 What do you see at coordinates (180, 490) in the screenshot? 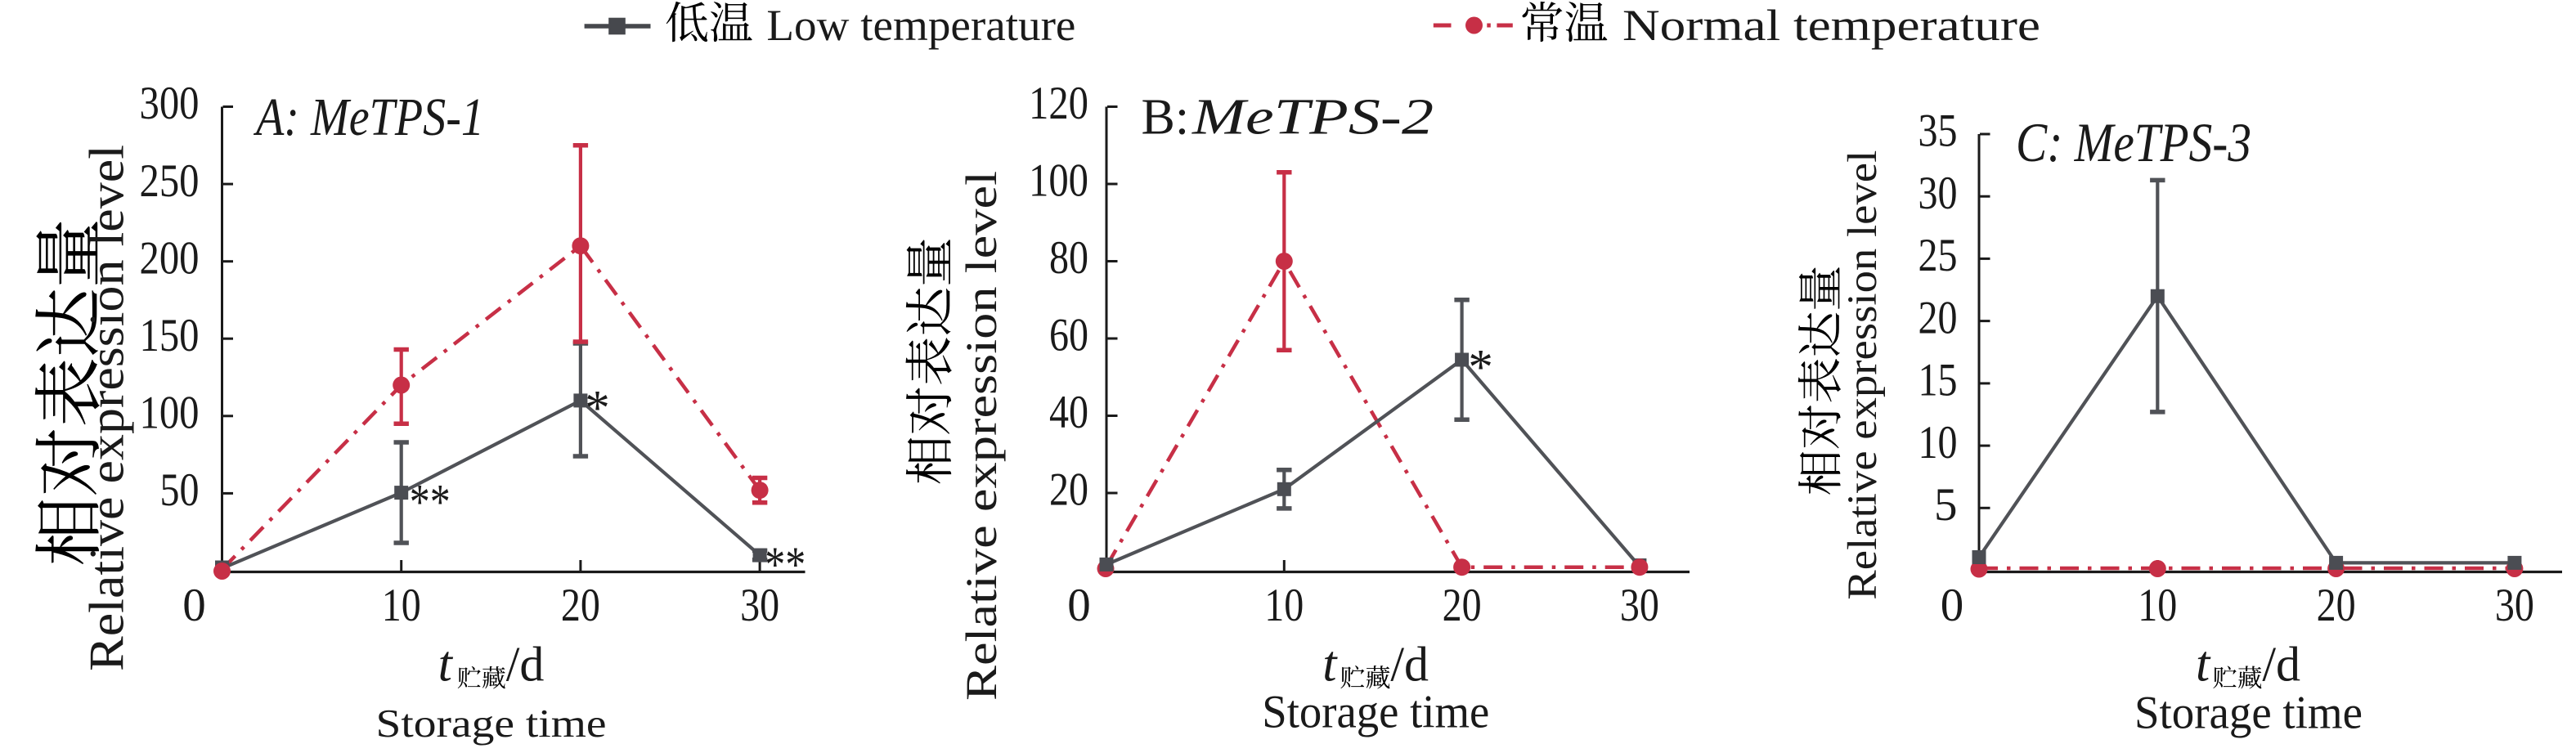
I see `svg-text: 50` at bounding box center [180, 490].